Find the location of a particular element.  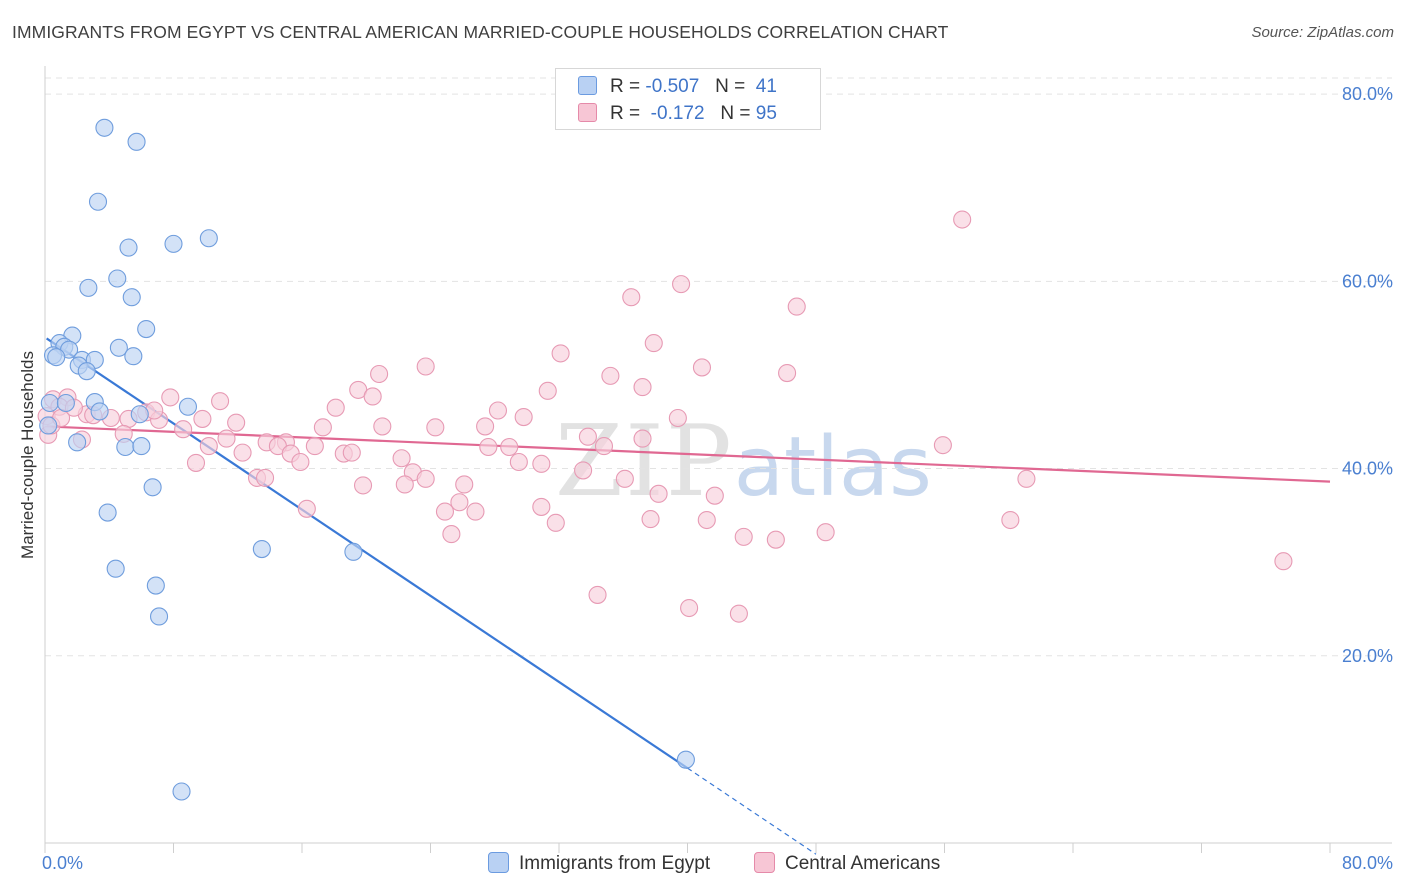

legend-n-value: 41 is located at coordinates (766, 86).